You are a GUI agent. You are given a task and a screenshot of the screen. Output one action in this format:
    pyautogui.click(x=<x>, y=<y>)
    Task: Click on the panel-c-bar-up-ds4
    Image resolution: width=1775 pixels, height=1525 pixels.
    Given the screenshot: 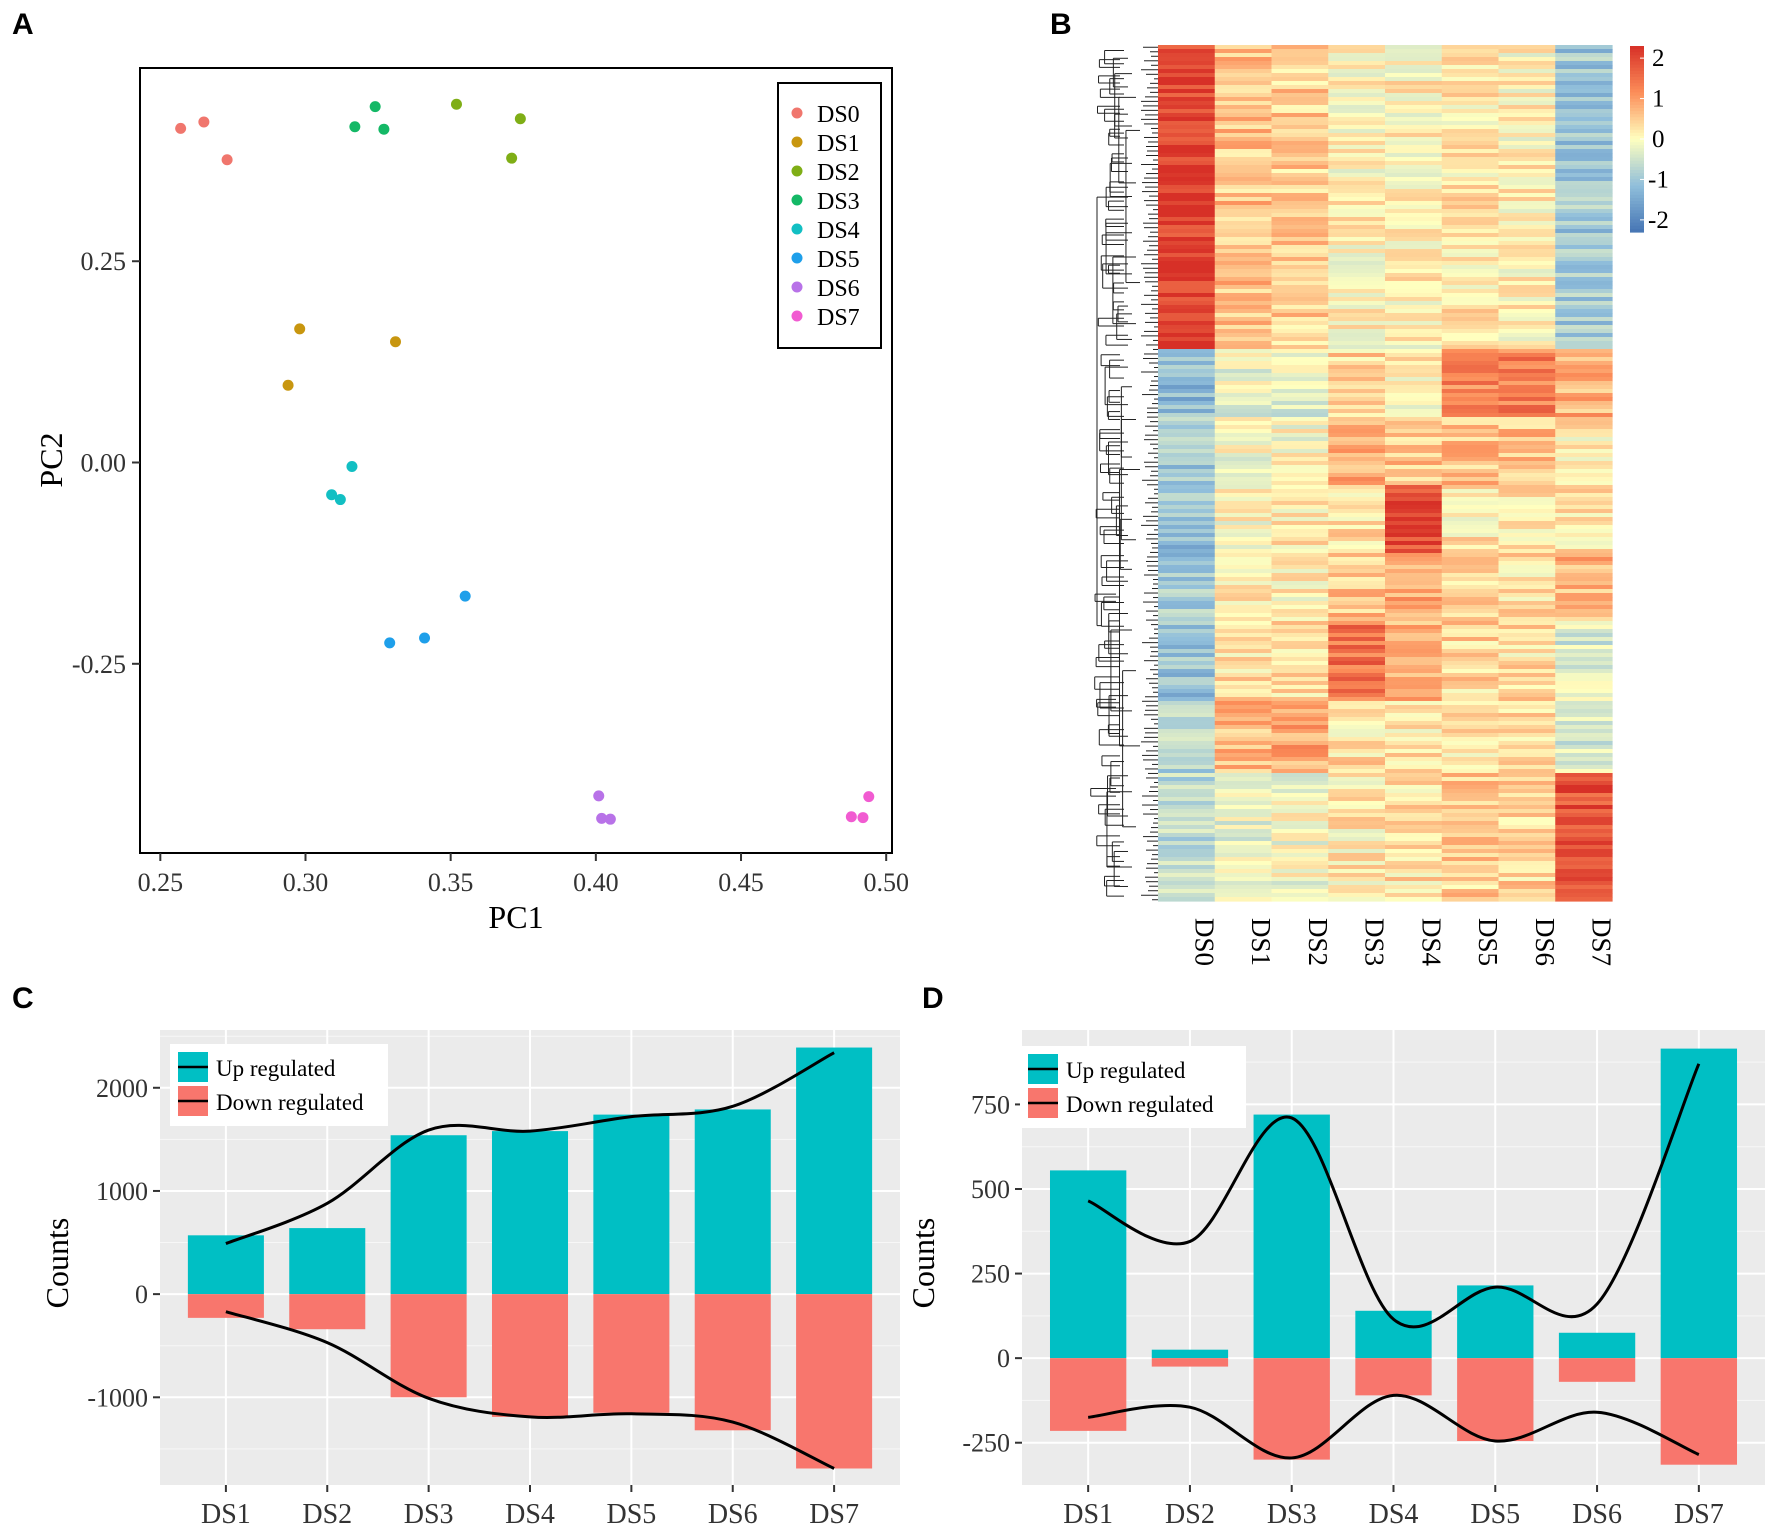 What is the action you would take?
    pyautogui.click(x=530, y=1213)
    